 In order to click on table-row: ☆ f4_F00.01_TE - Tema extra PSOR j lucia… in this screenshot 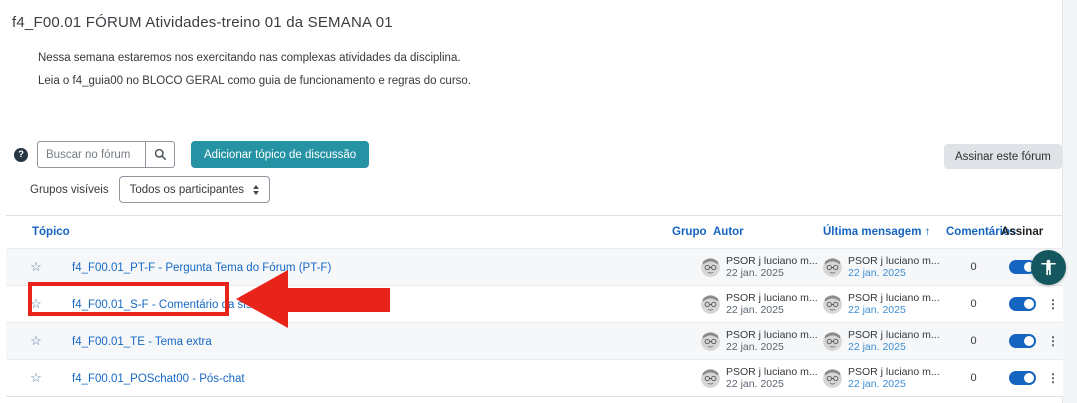, I will do `click(534, 340)`.